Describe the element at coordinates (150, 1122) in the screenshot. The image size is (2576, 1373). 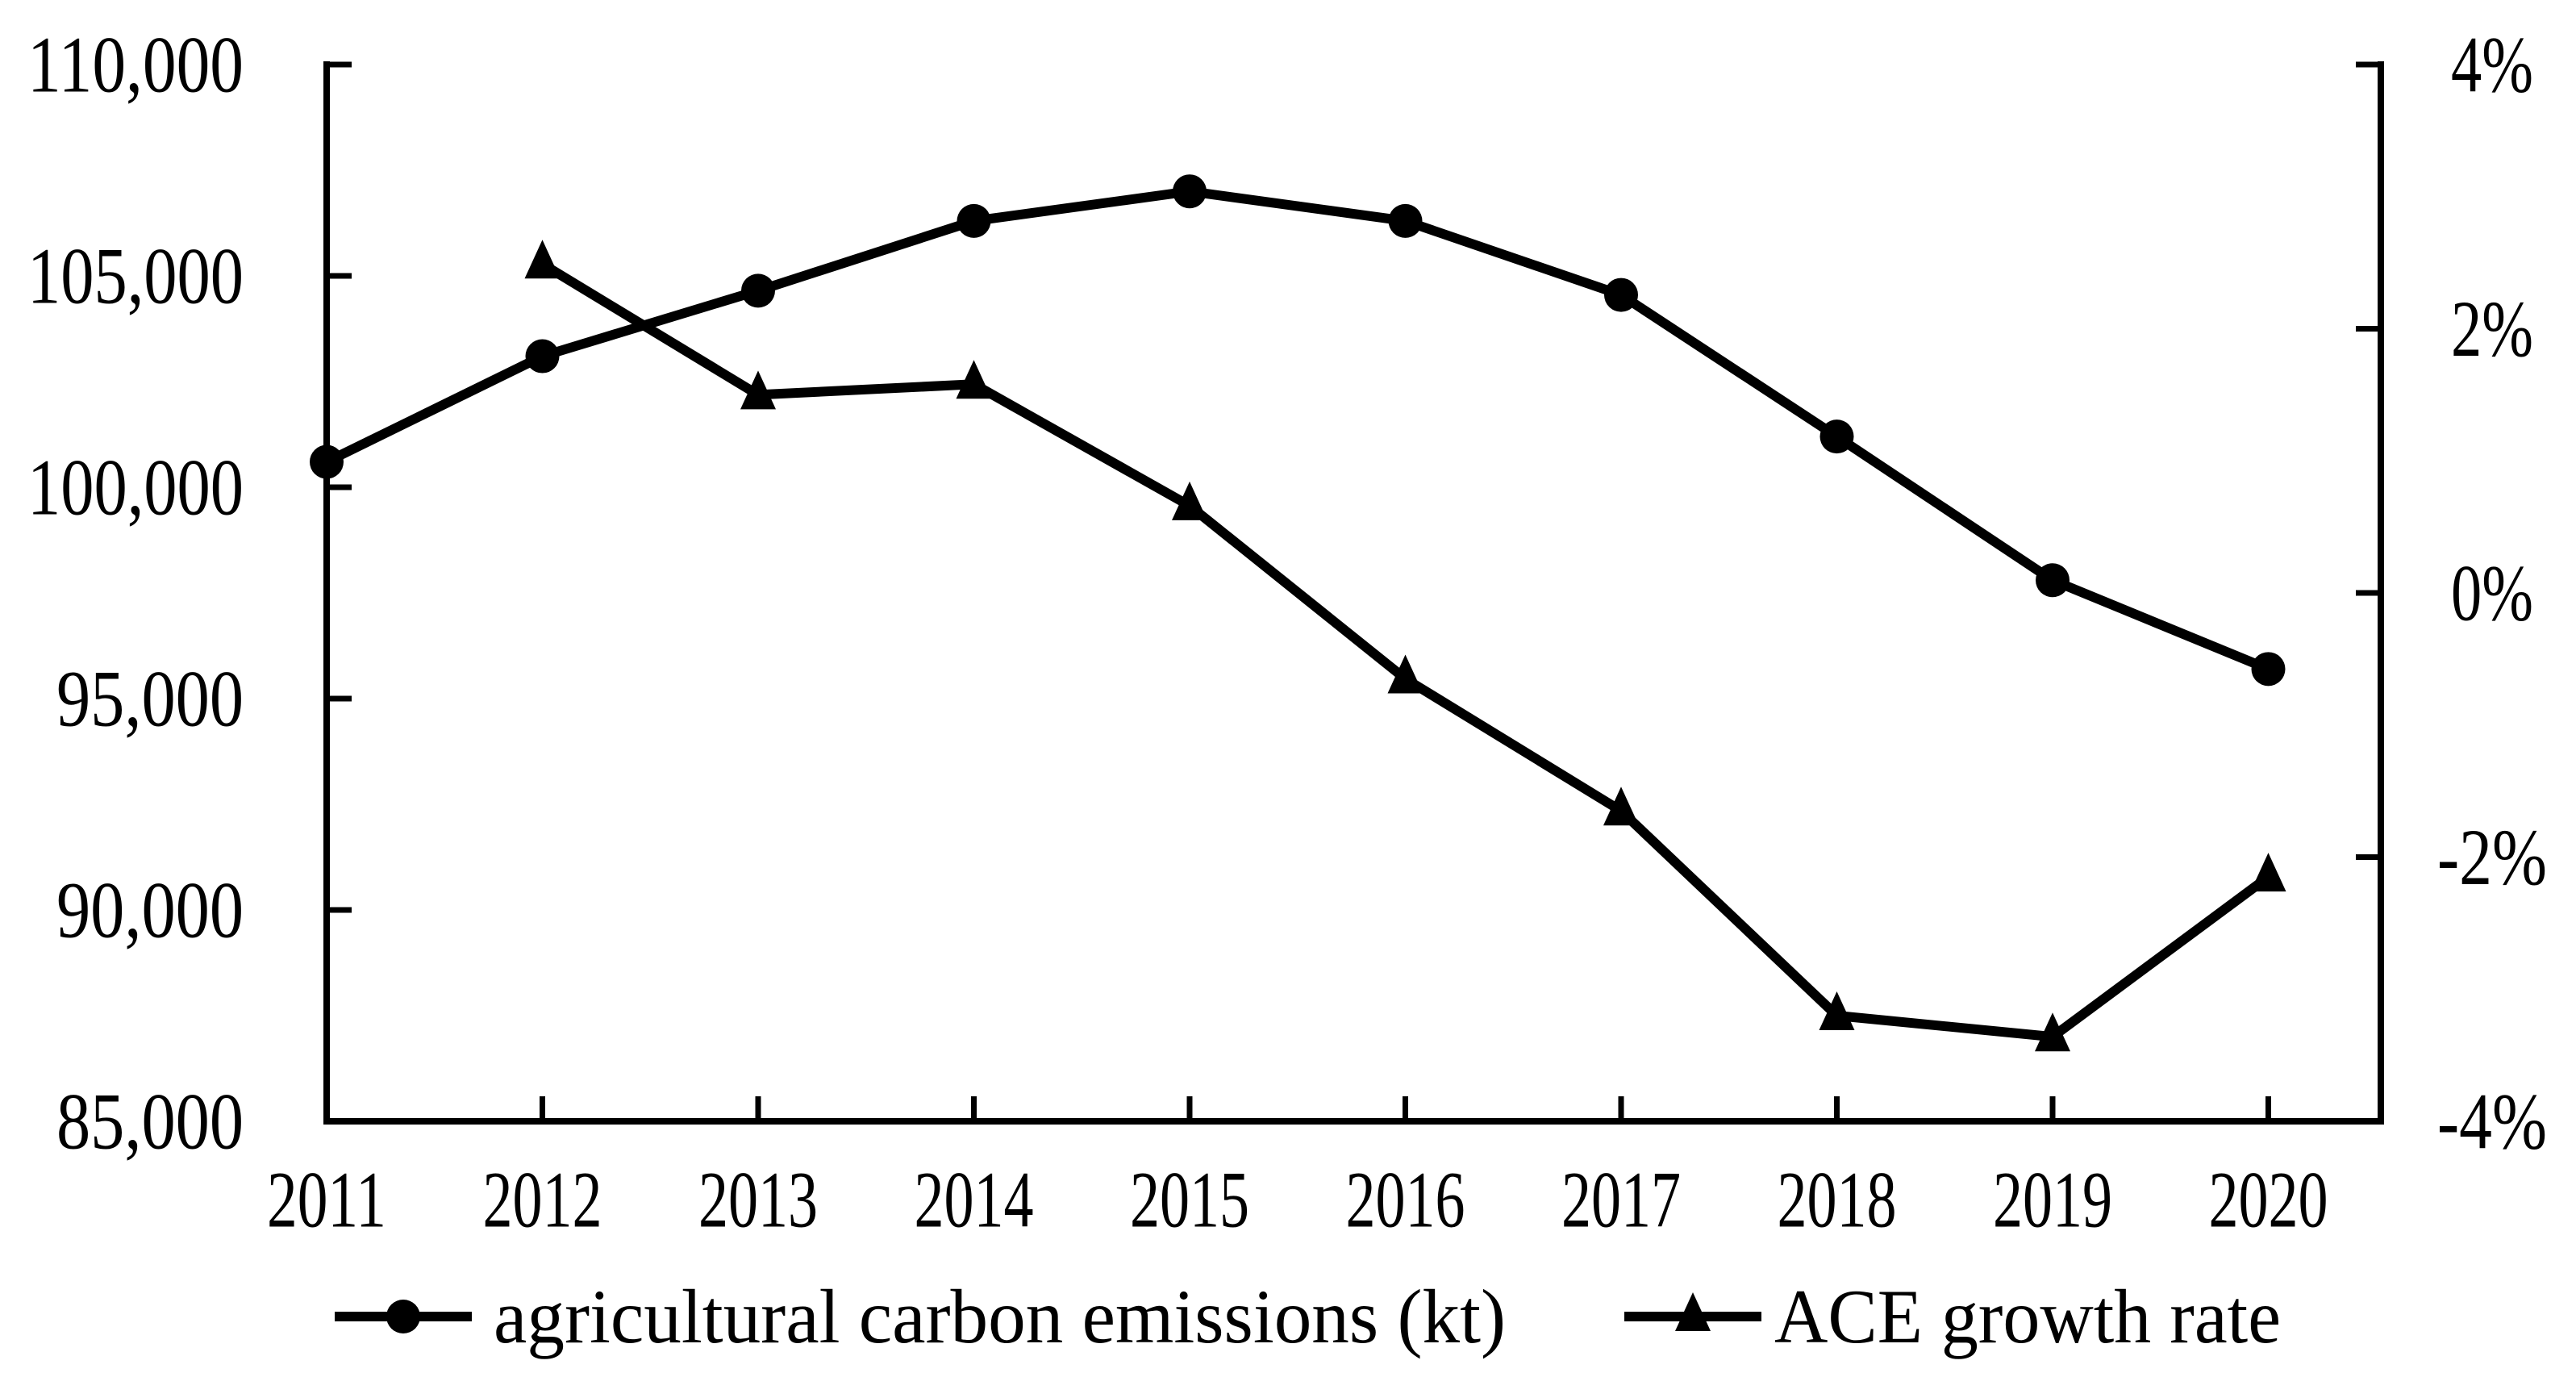
I see `left-axis-tick-label: 85,000` at that location.